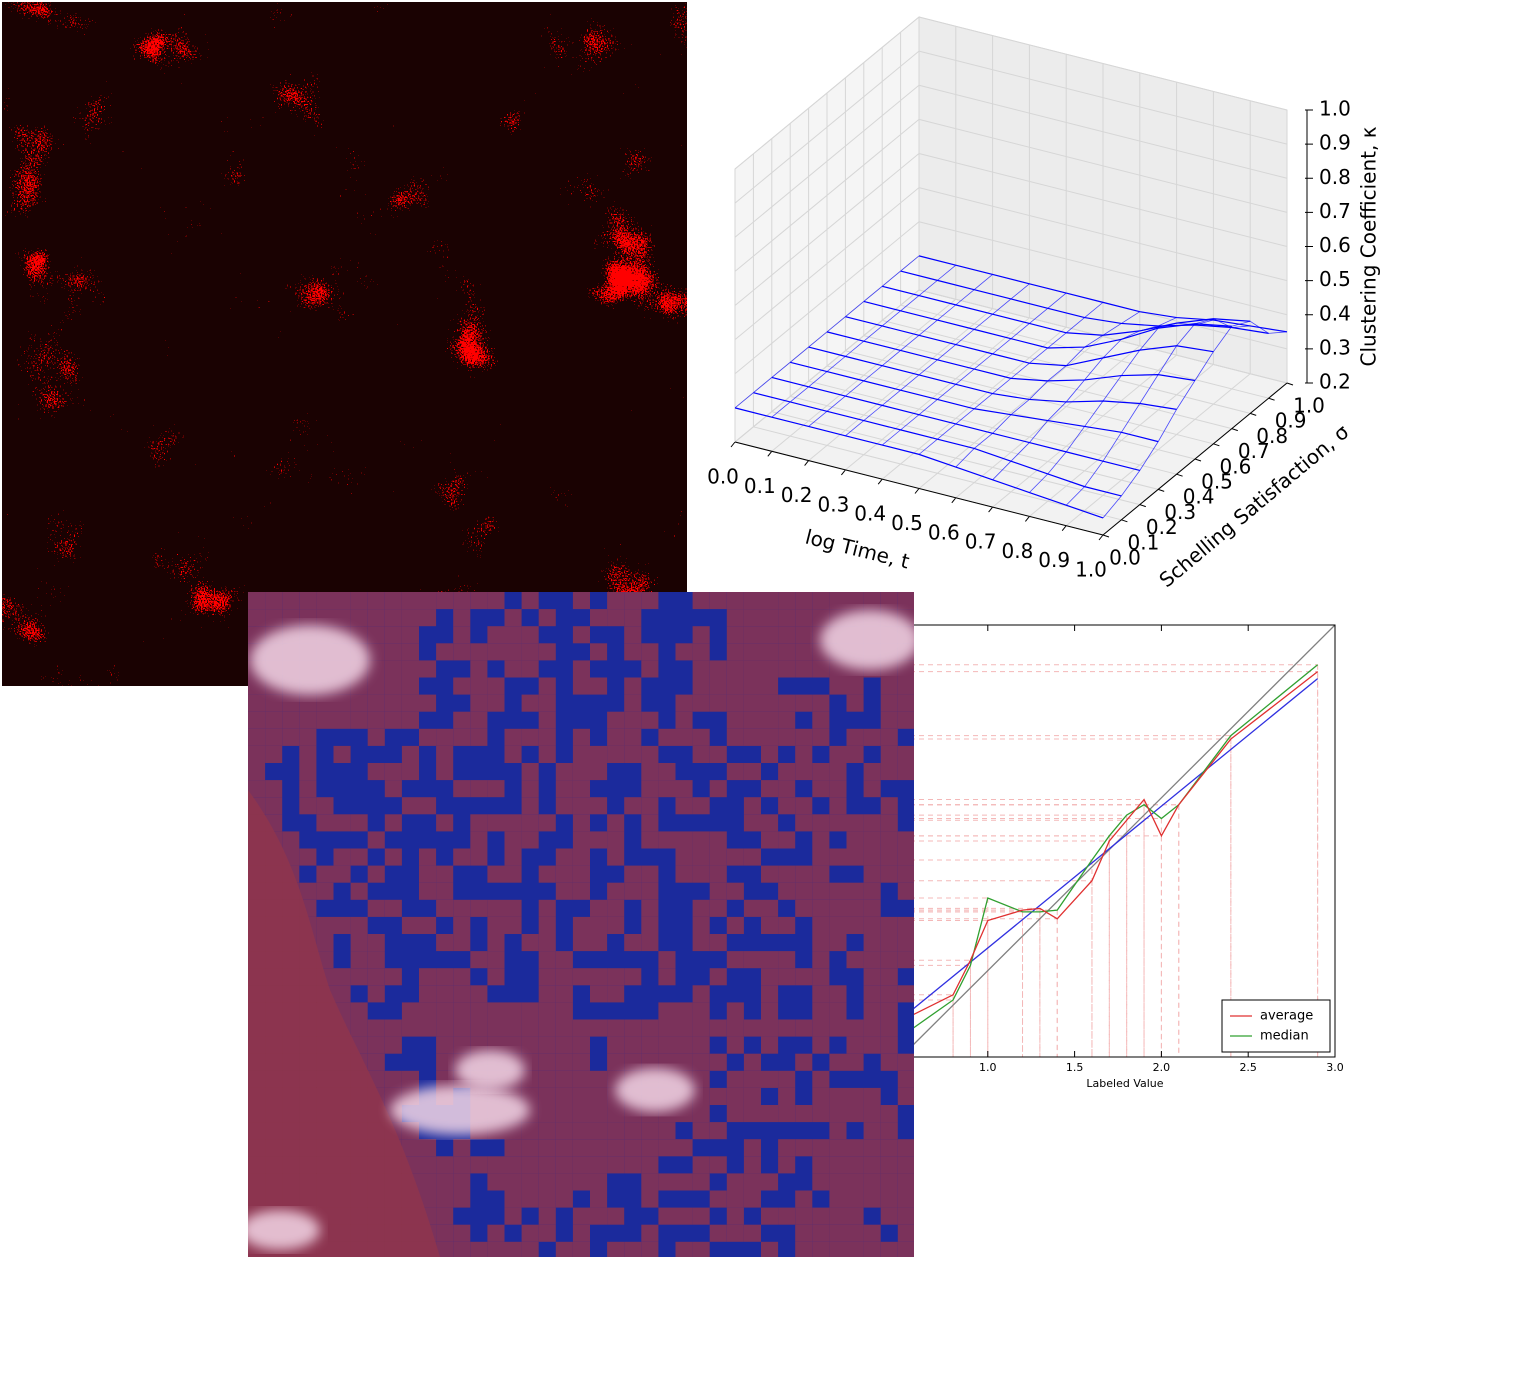  Describe the element at coordinates (310, 660) in the screenshot. I see `cloud` at that location.